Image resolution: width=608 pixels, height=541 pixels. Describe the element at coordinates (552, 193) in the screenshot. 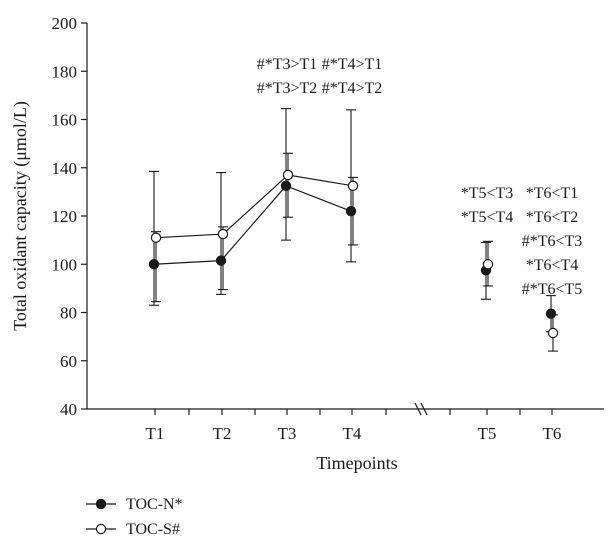

I see `annotation-label: *T6<T1` at that location.